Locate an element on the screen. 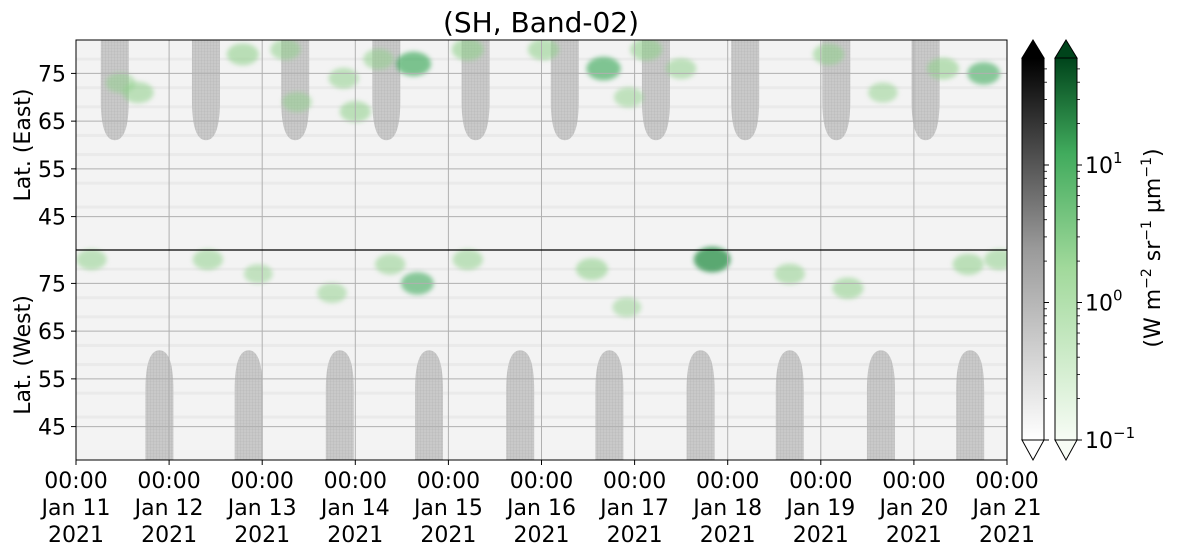 This screenshot has width=1181, height=556. x-tick-label: Jan 13 is located at coordinates (261, 508).